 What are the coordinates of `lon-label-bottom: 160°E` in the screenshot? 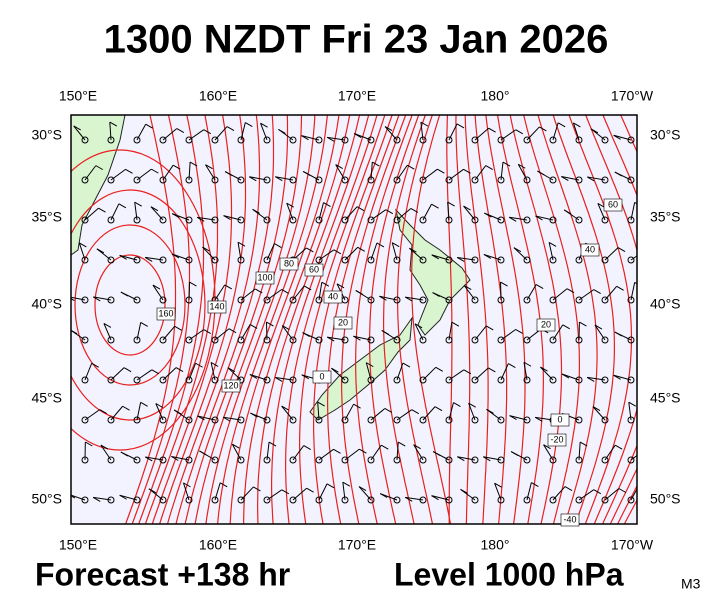 It's located at (218, 545).